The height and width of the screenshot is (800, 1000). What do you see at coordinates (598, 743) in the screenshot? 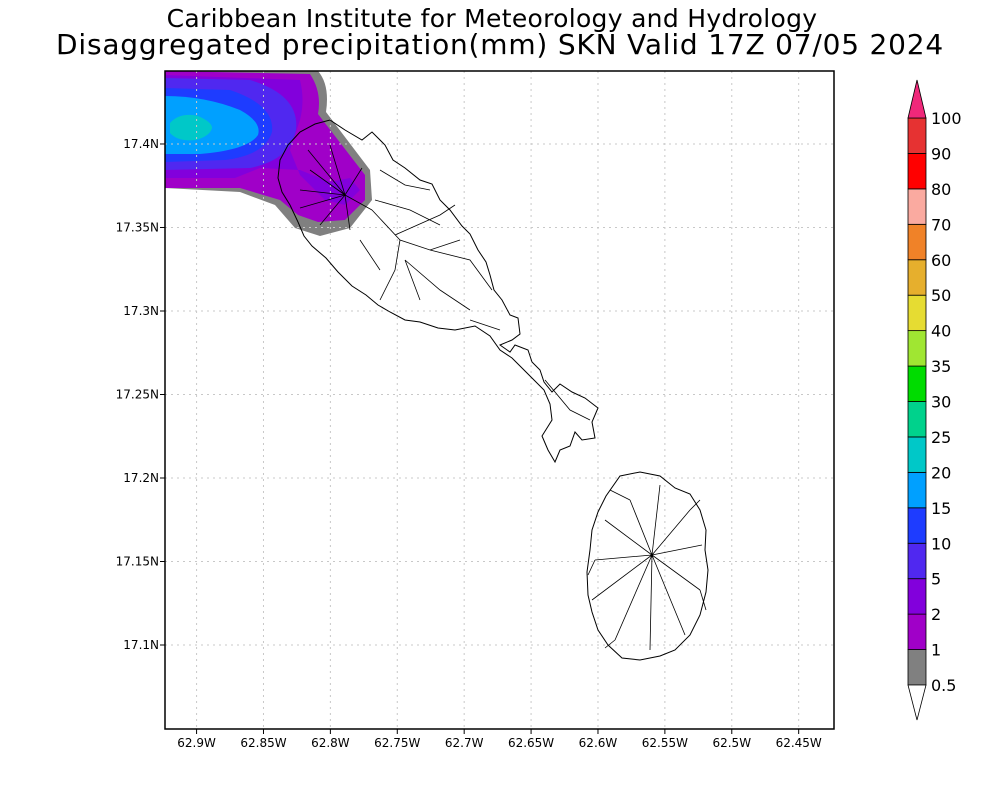
I see `x-tick-label: 62.6W` at bounding box center [598, 743].